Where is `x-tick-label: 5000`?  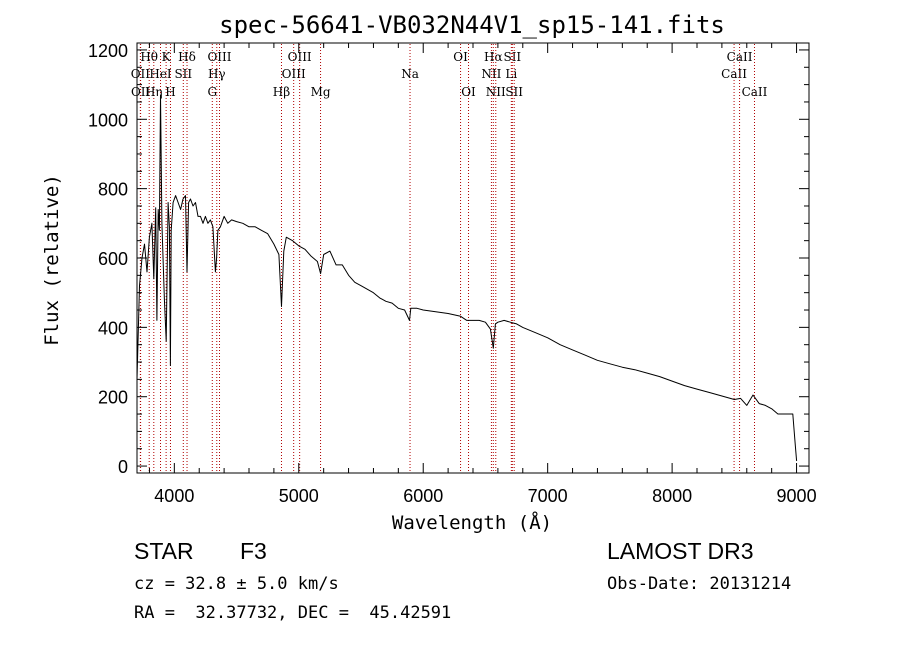 x-tick-label: 5000 is located at coordinates (299, 496).